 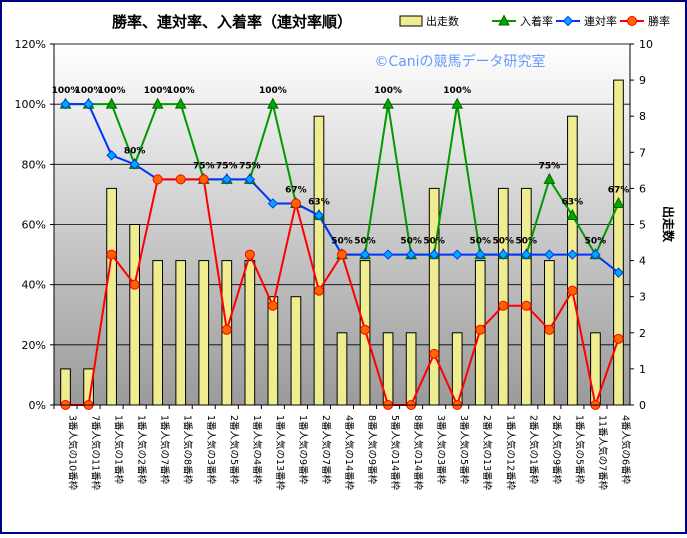 What do you see at coordinates (642, 369) in the screenshot?
I see `y2-tick-label: 1` at bounding box center [642, 369].